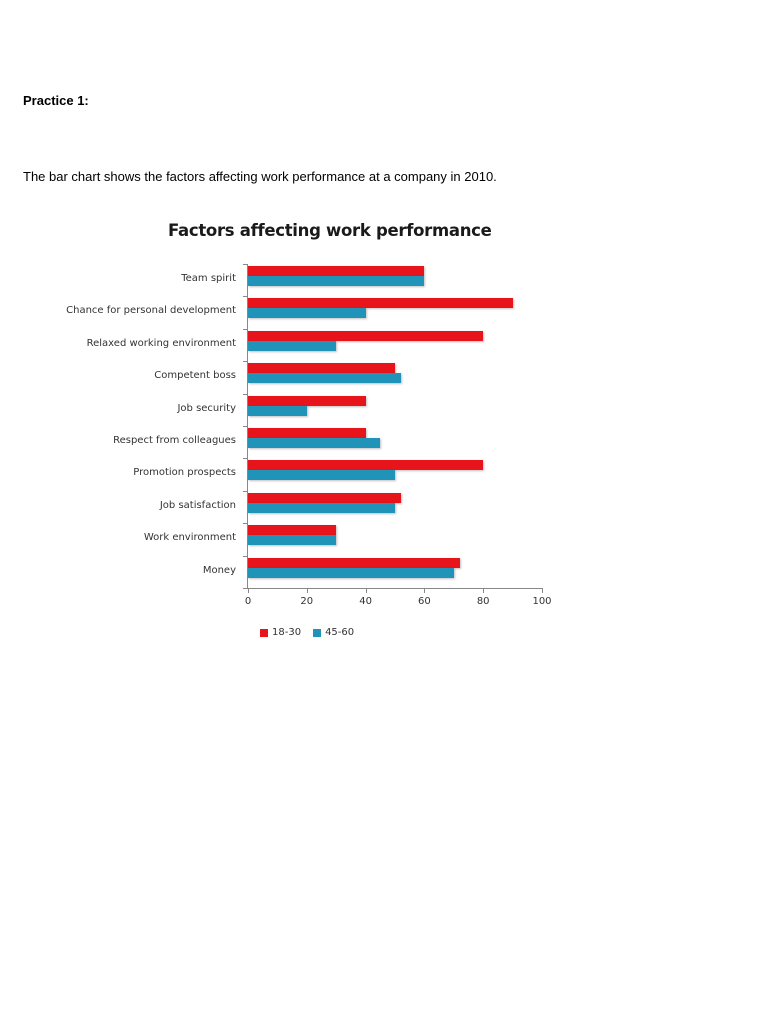 This screenshot has width=768, height=1024. Describe the element at coordinates (151, 311) in the screenshot. I see `category-label: Chance for personal development` at that location.